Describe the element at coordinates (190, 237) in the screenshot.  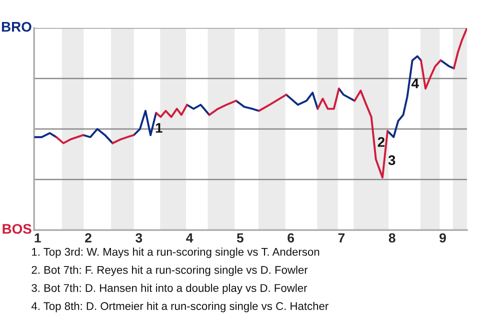
I see `x-tick-label: 4` at that location.